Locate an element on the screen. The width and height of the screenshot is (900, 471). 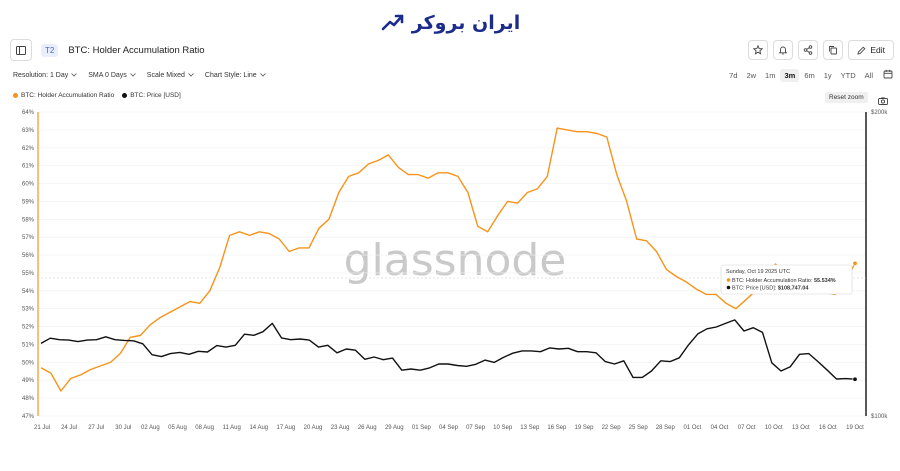
x-tick-label: 26 Aug is located at coordinates (367, 428).